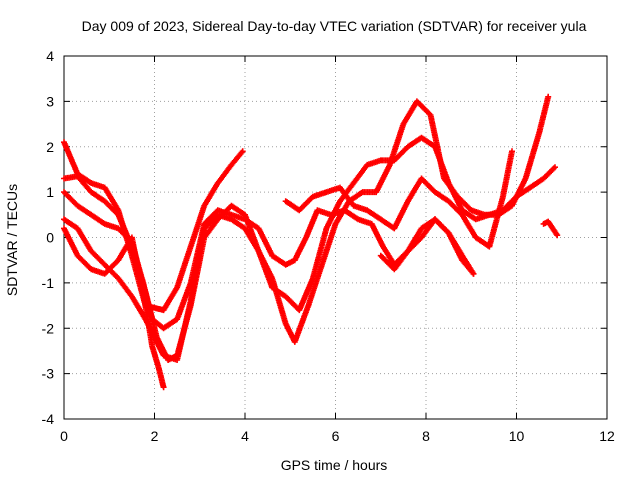 This screenshot has width=640, height=480. Describe the element at coordinates (607, 436) in the screenshot. I see `x-tick-label: 12` at that location.